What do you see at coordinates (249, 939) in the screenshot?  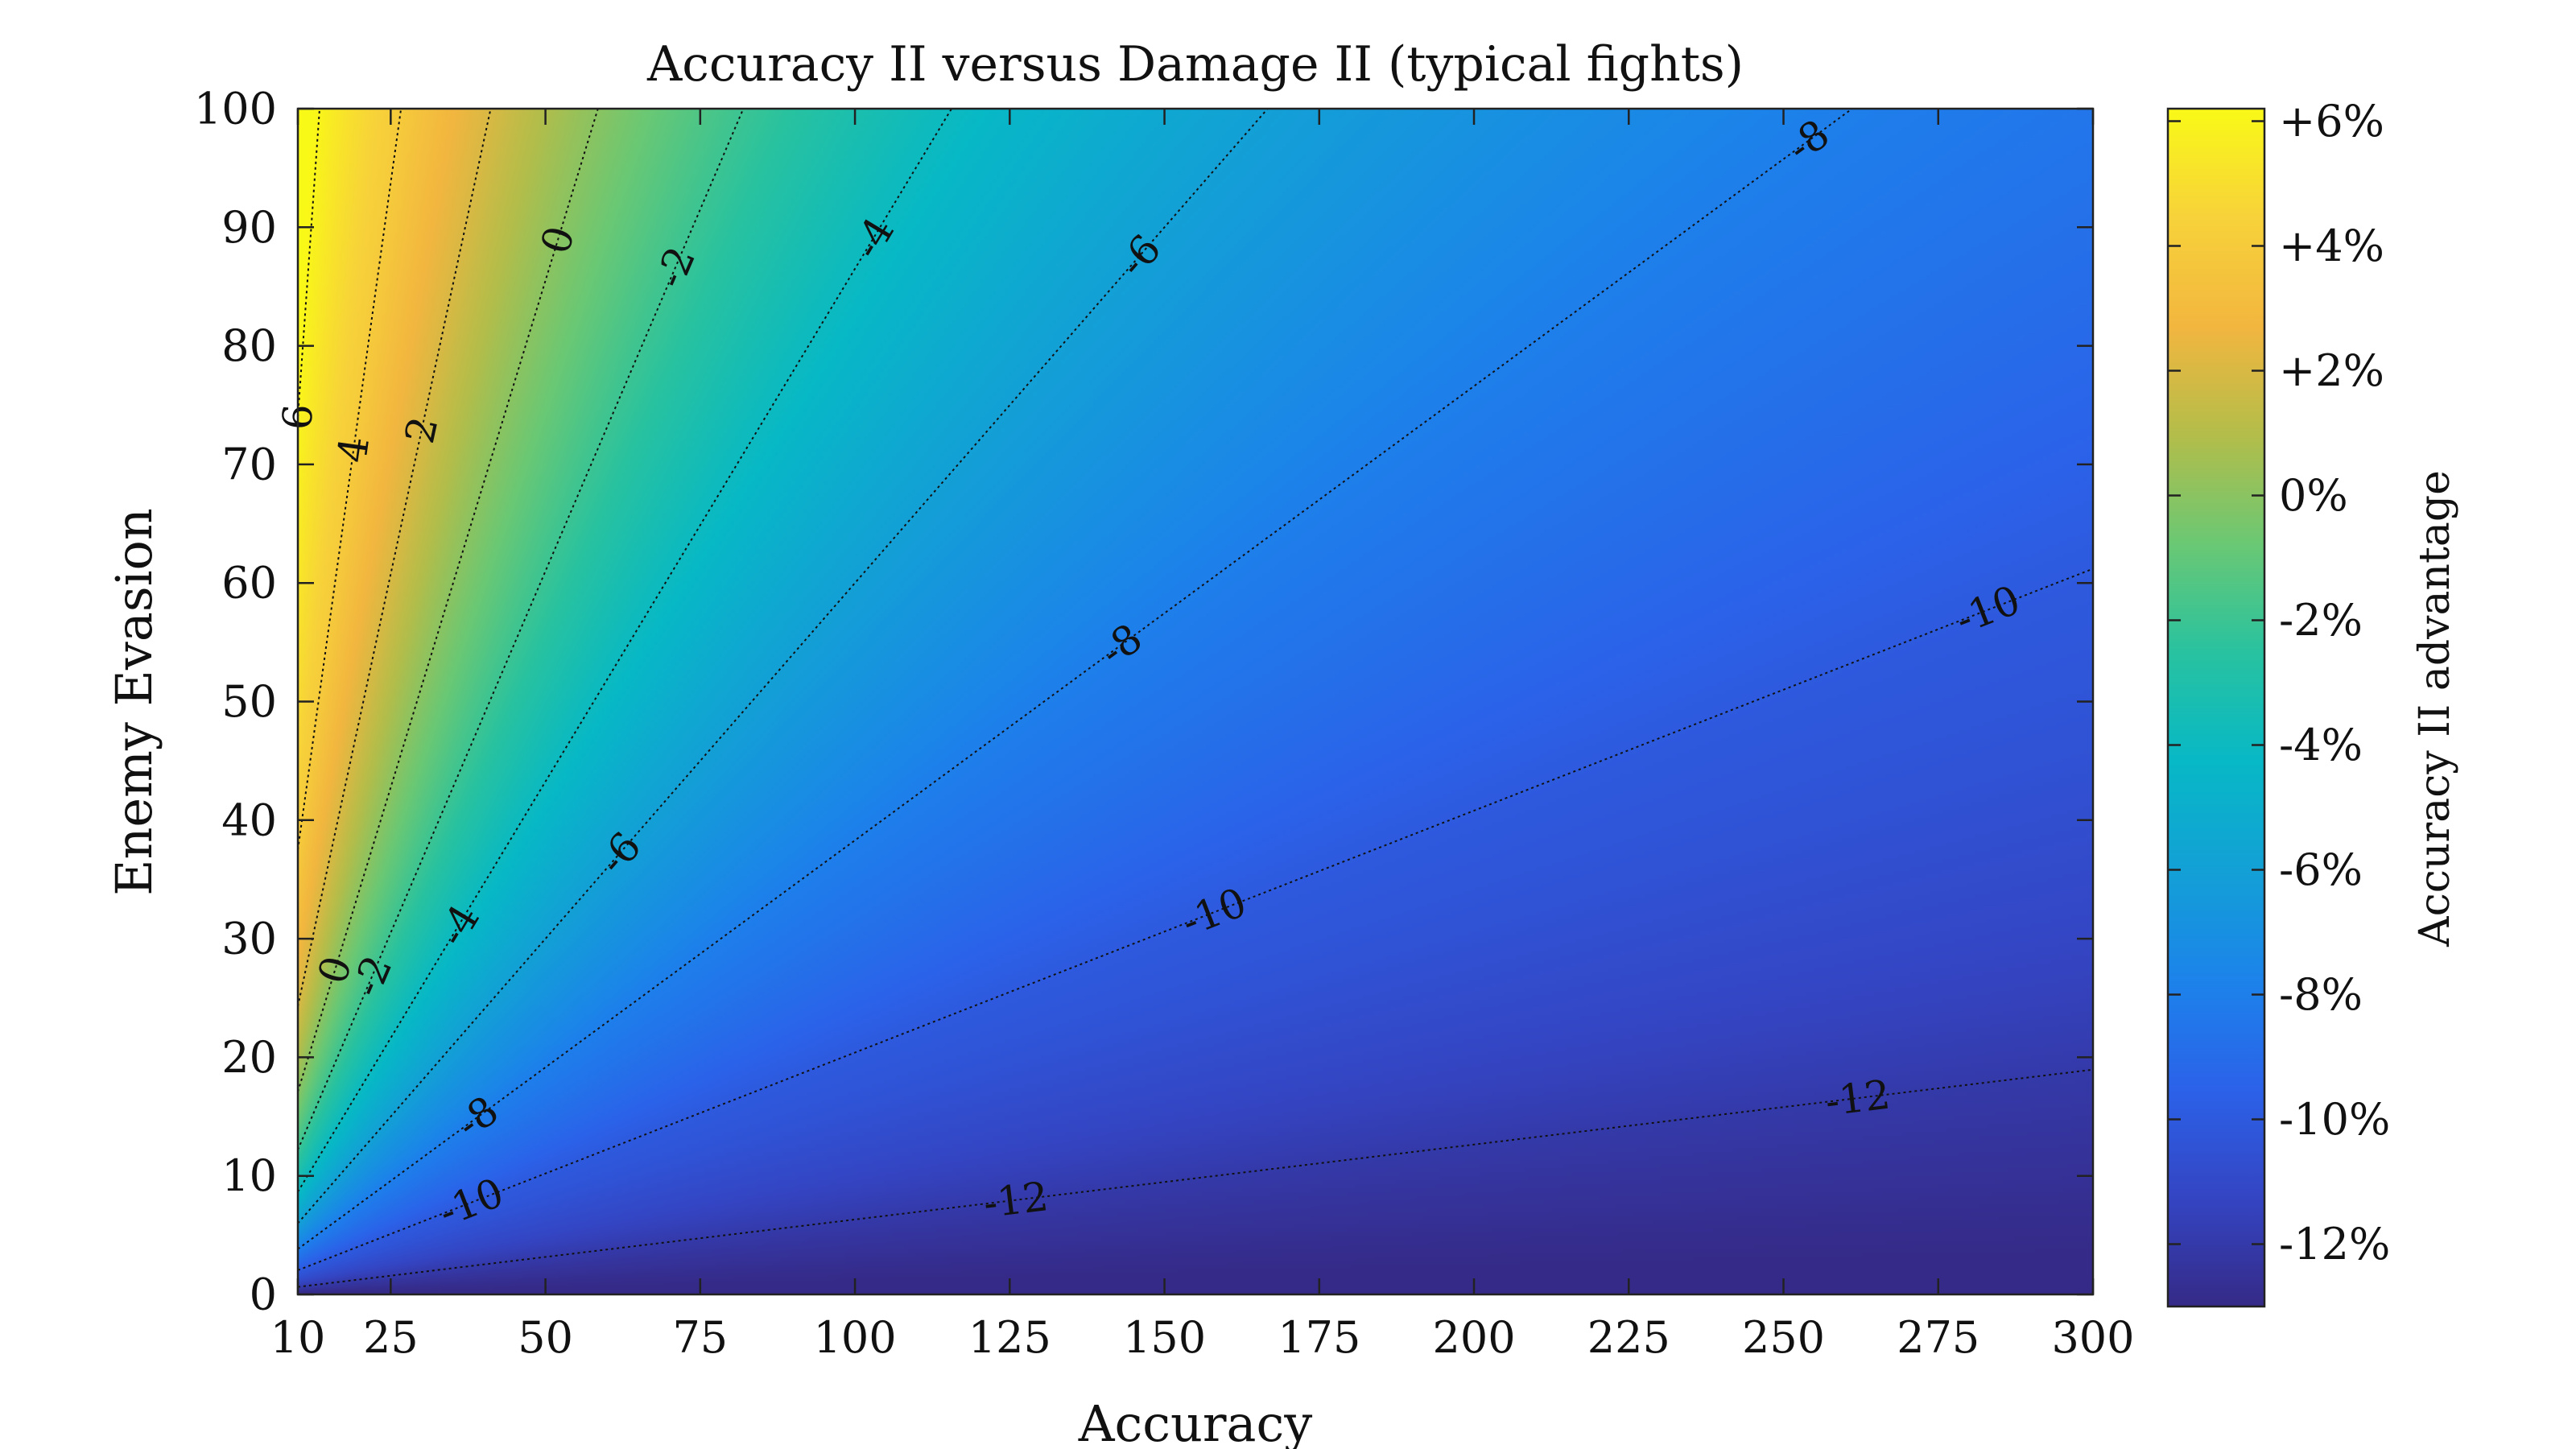 I see `y-tick-label: 30` at bounding box center [249, 939].